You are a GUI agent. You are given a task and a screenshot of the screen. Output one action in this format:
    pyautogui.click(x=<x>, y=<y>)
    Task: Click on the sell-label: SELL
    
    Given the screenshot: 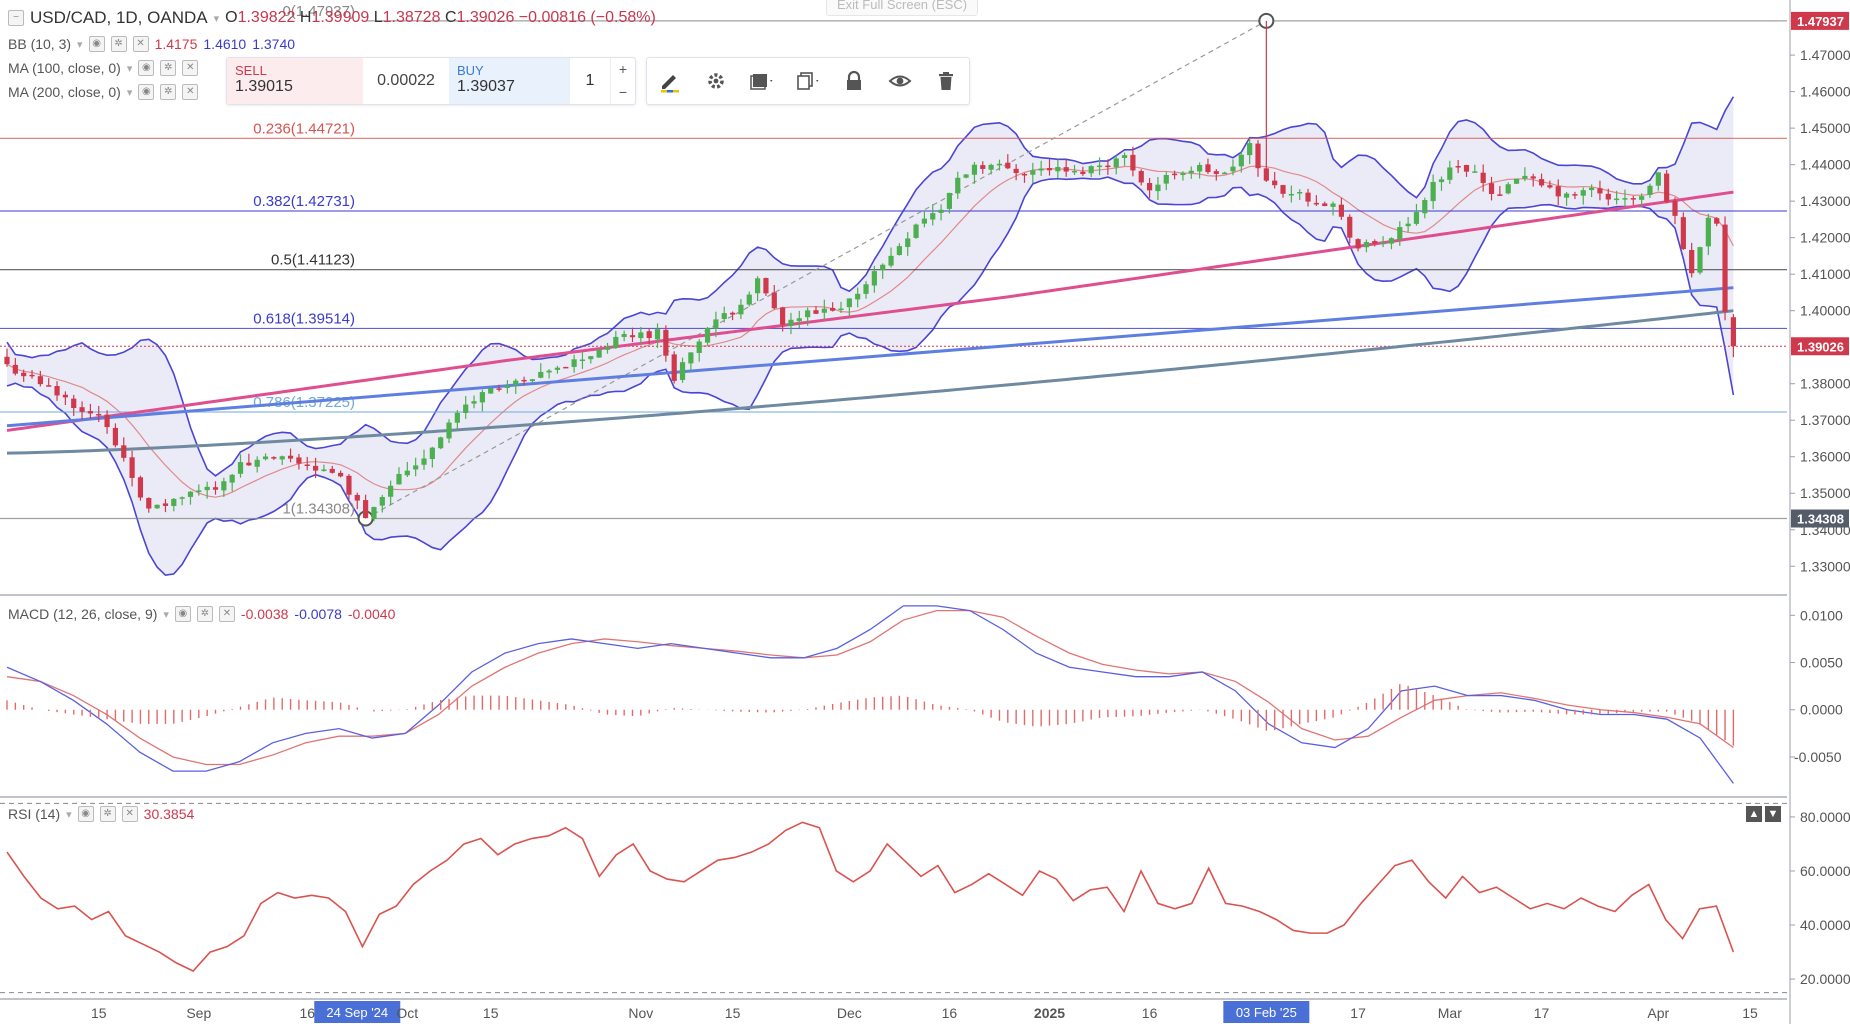 What is the action you would take?
    pyautogui.click(x=251, y=70)
    